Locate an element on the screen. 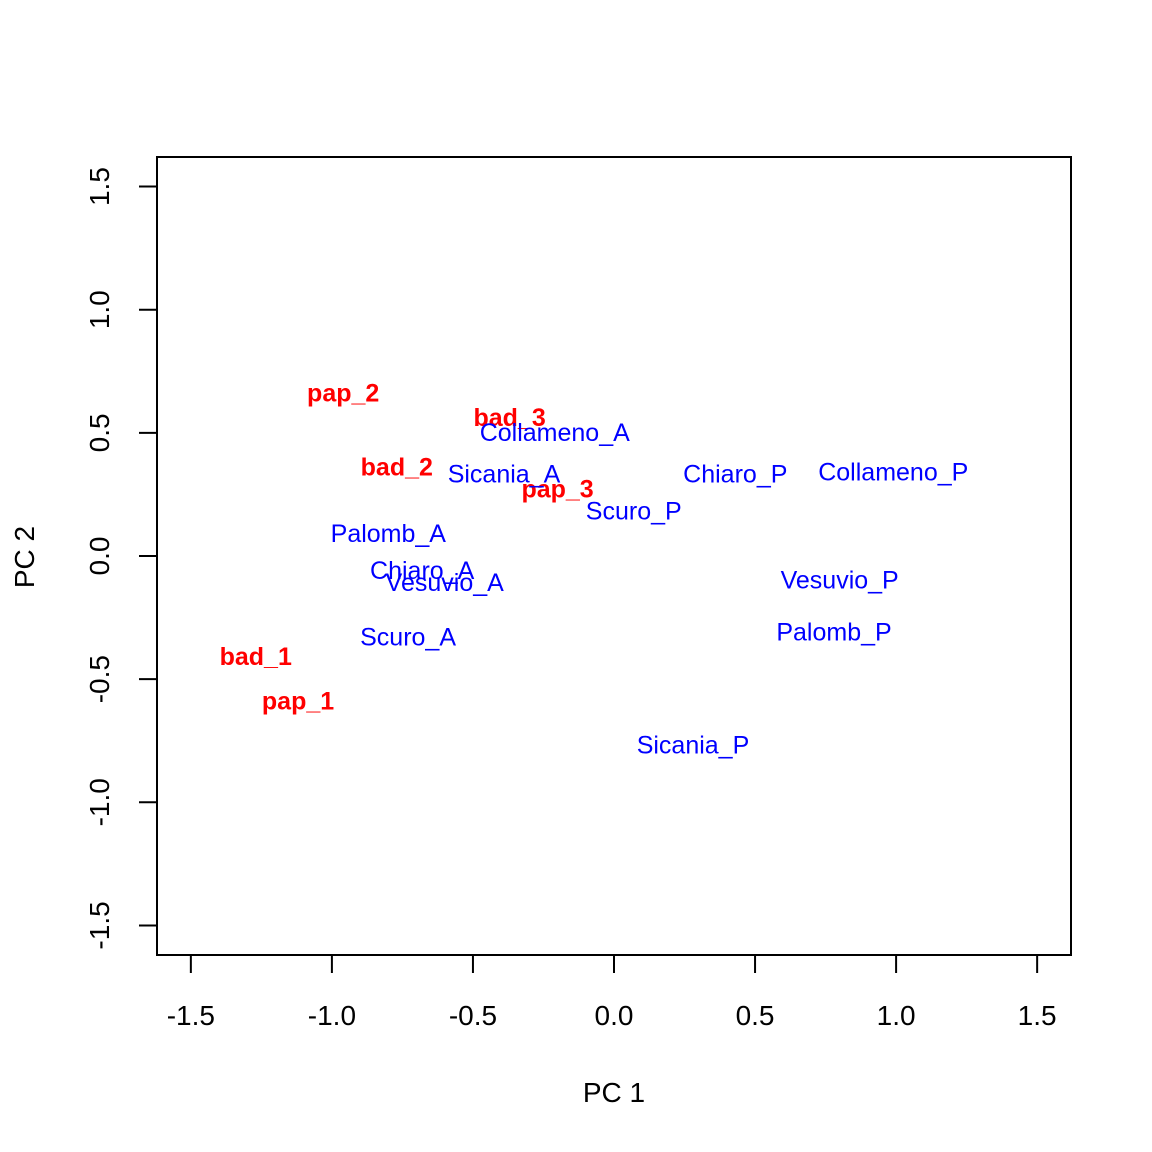 Image resolution: width=1152 pixels, height=1152 pixels. point-label: Collameno_A is located at coordinates (555, 433).